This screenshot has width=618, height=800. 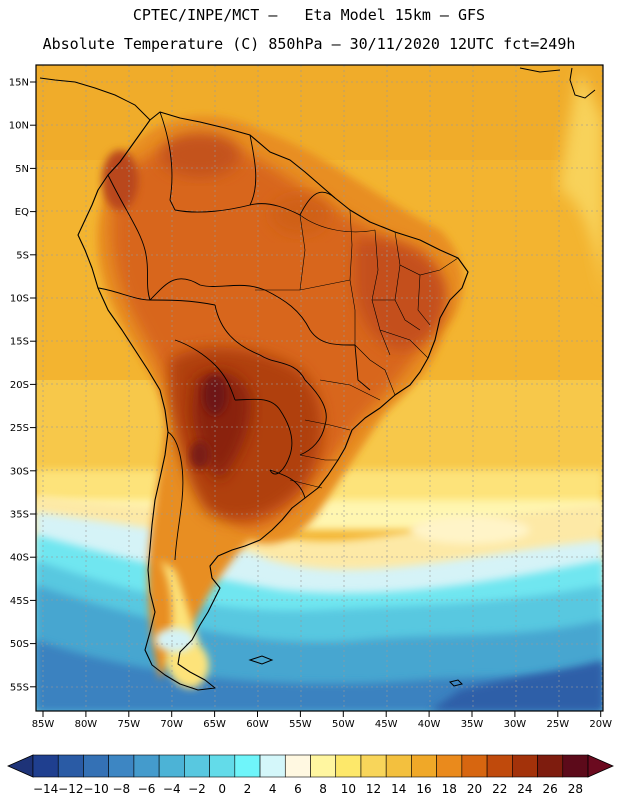 I want to click on lat-label: 40S, so click(x=19, y=558).